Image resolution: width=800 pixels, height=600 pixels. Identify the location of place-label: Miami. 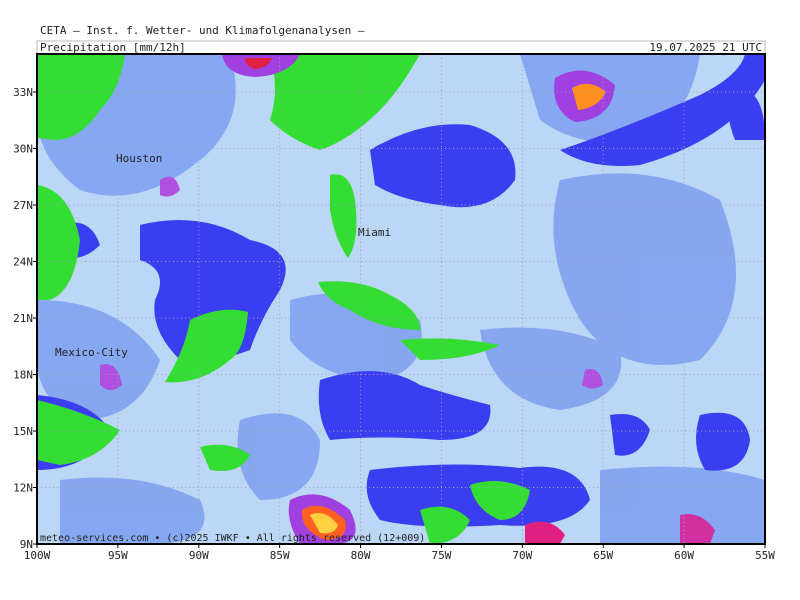
(374, 232).